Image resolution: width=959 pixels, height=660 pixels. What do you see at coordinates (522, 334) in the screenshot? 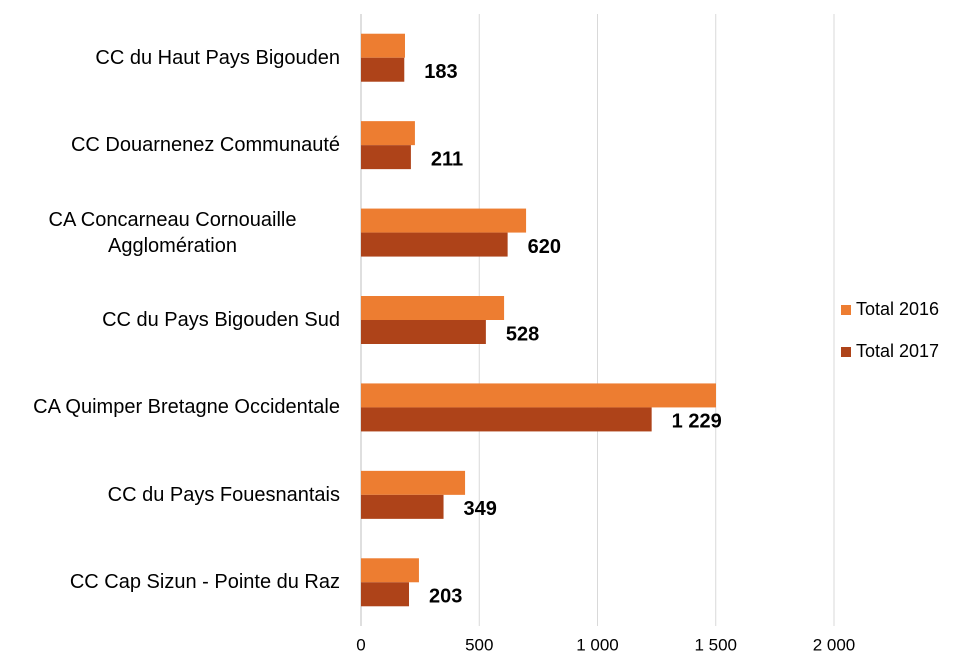
I see `data-label: 528` at bounding box center [522, 334].